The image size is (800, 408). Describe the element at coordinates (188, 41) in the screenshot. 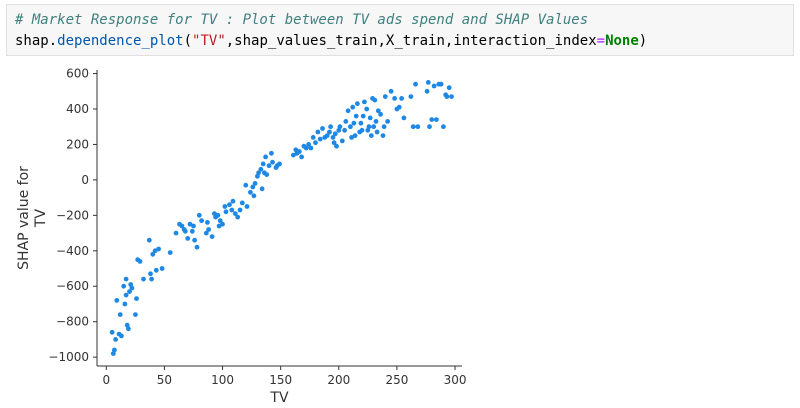

I see `code-open-paren: (` at that location.